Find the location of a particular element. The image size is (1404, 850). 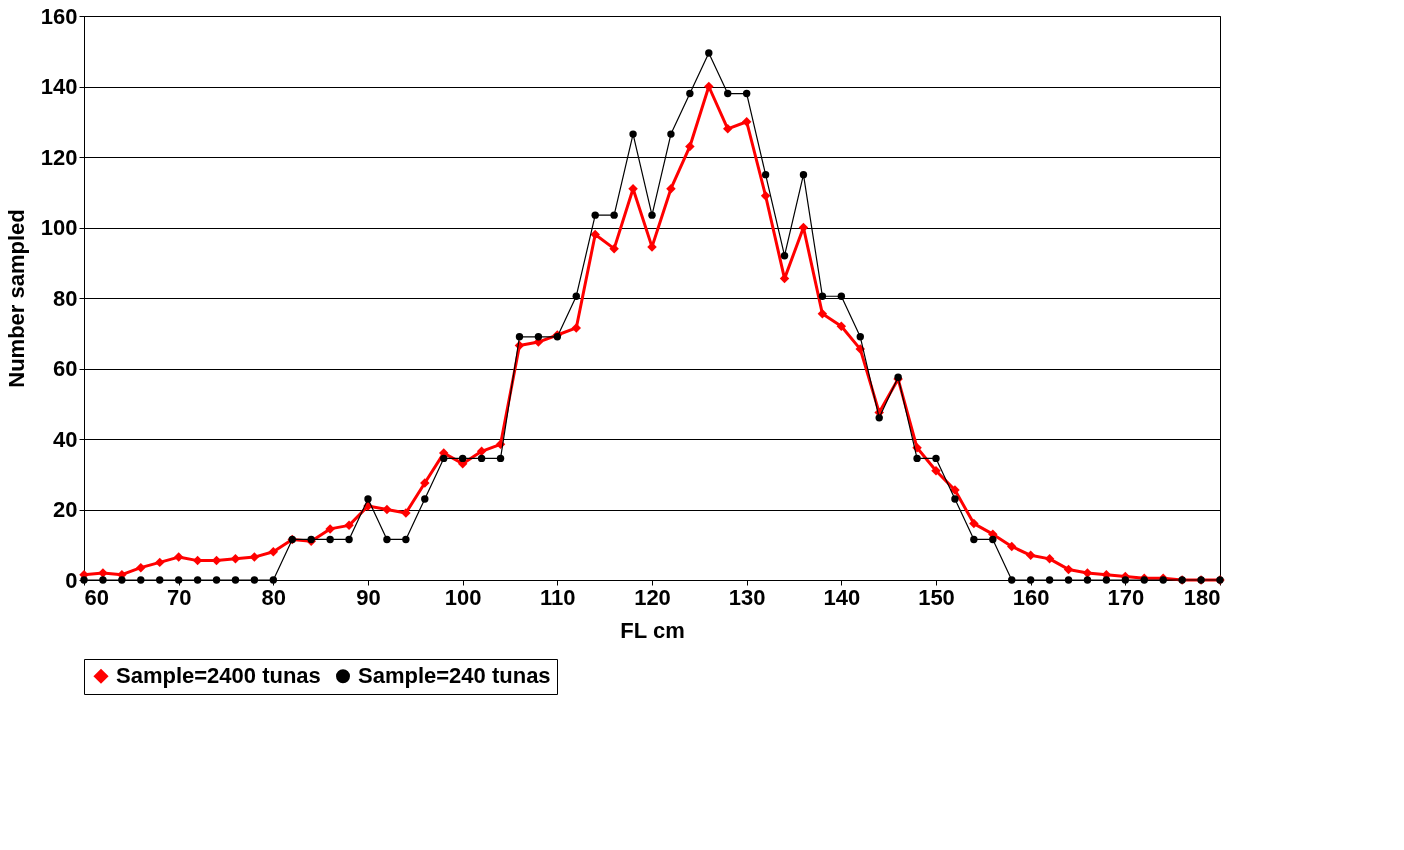

x-tick-label: 70 is located at coordinates (179, 597).